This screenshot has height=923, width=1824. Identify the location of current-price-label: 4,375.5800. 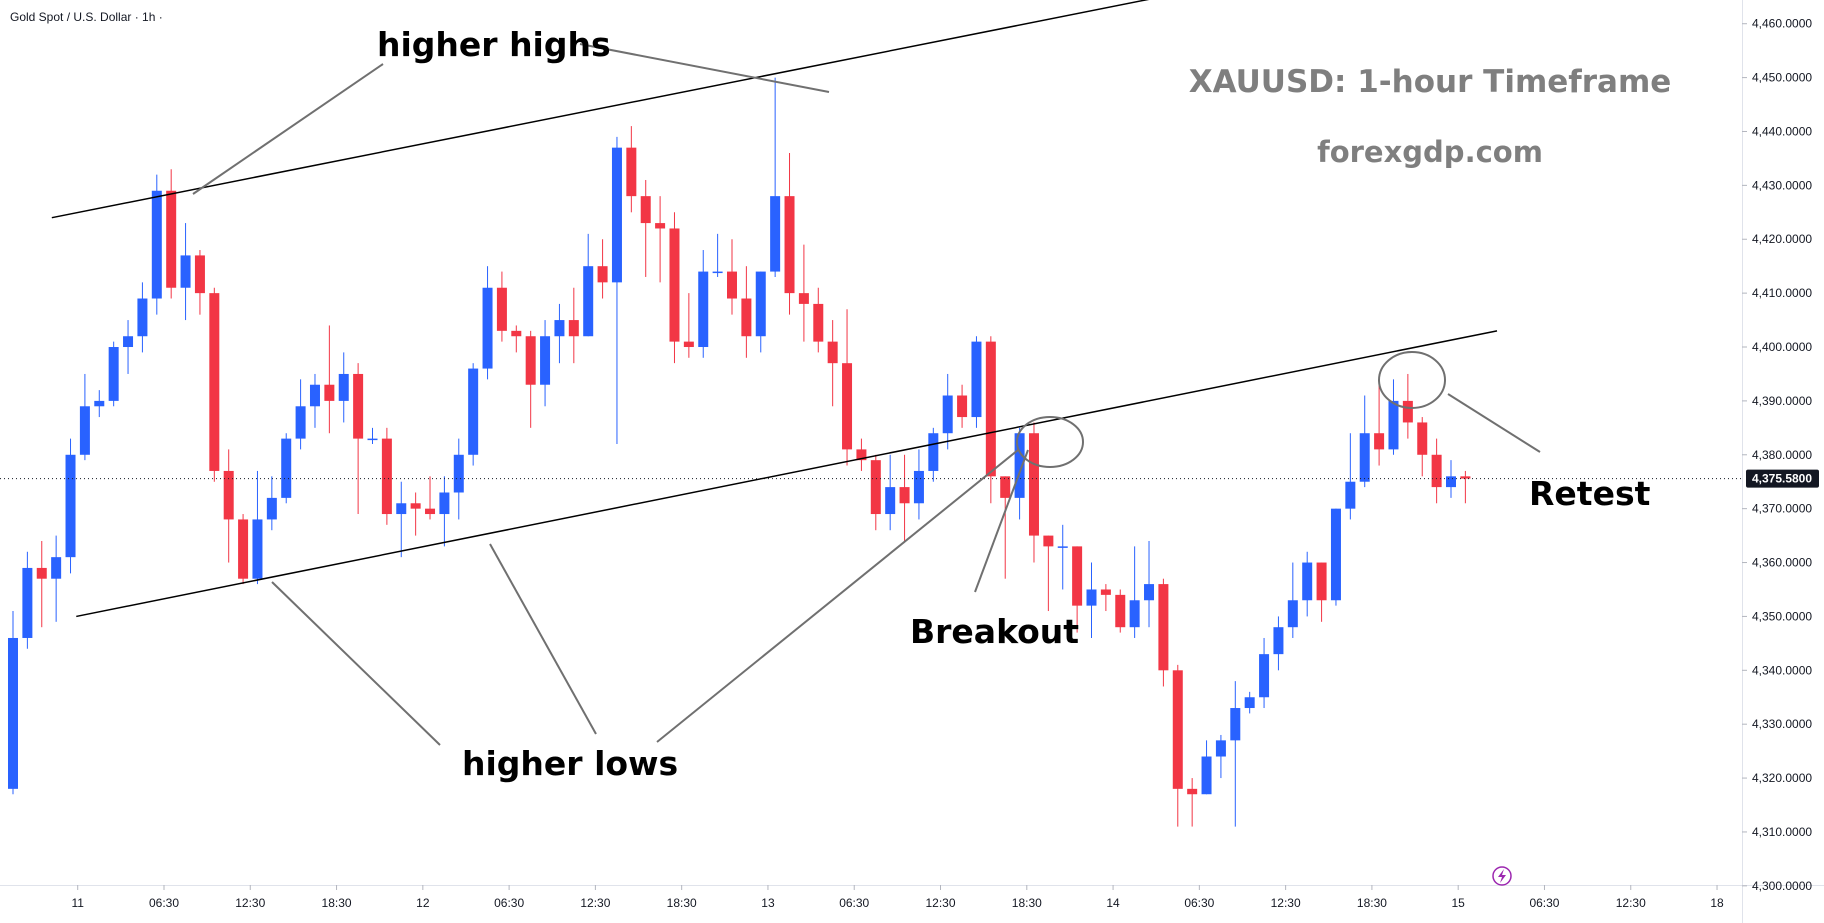
(1782, 478).